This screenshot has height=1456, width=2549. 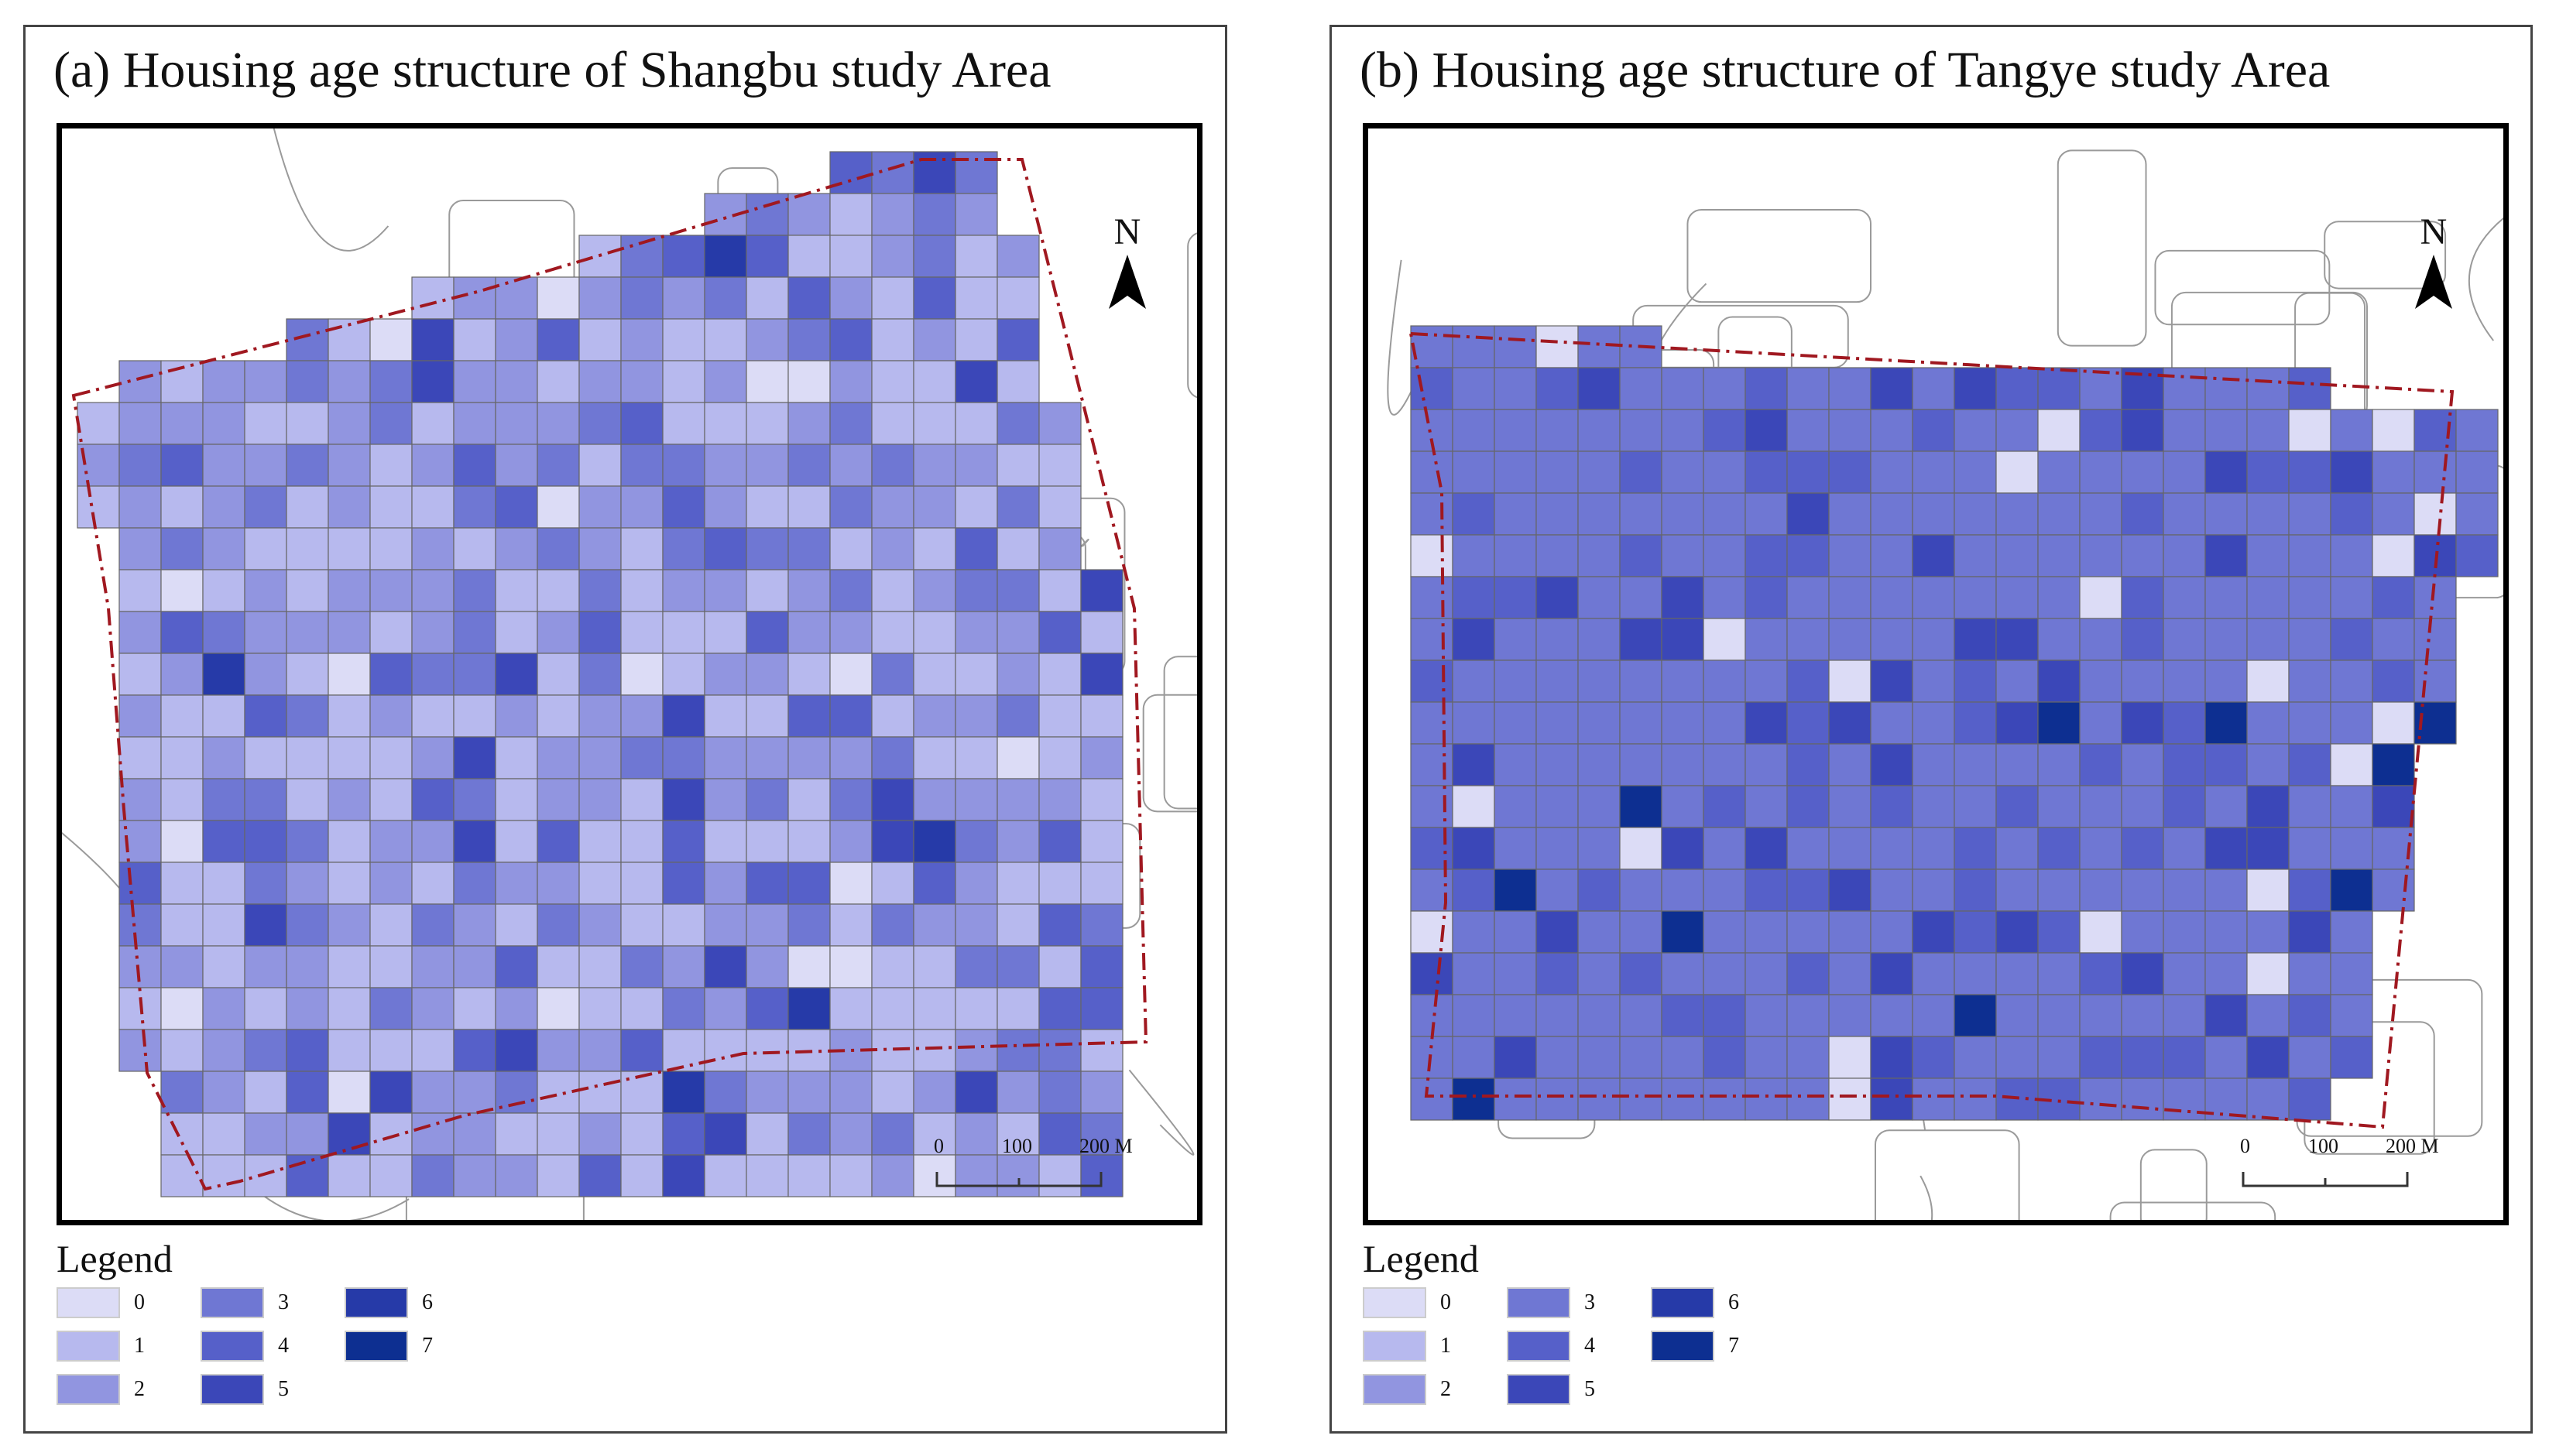 What do you see at coordinates (1127, 231) in the screenshot?
I see `north-label: N` at bounding box center [1127, 231].